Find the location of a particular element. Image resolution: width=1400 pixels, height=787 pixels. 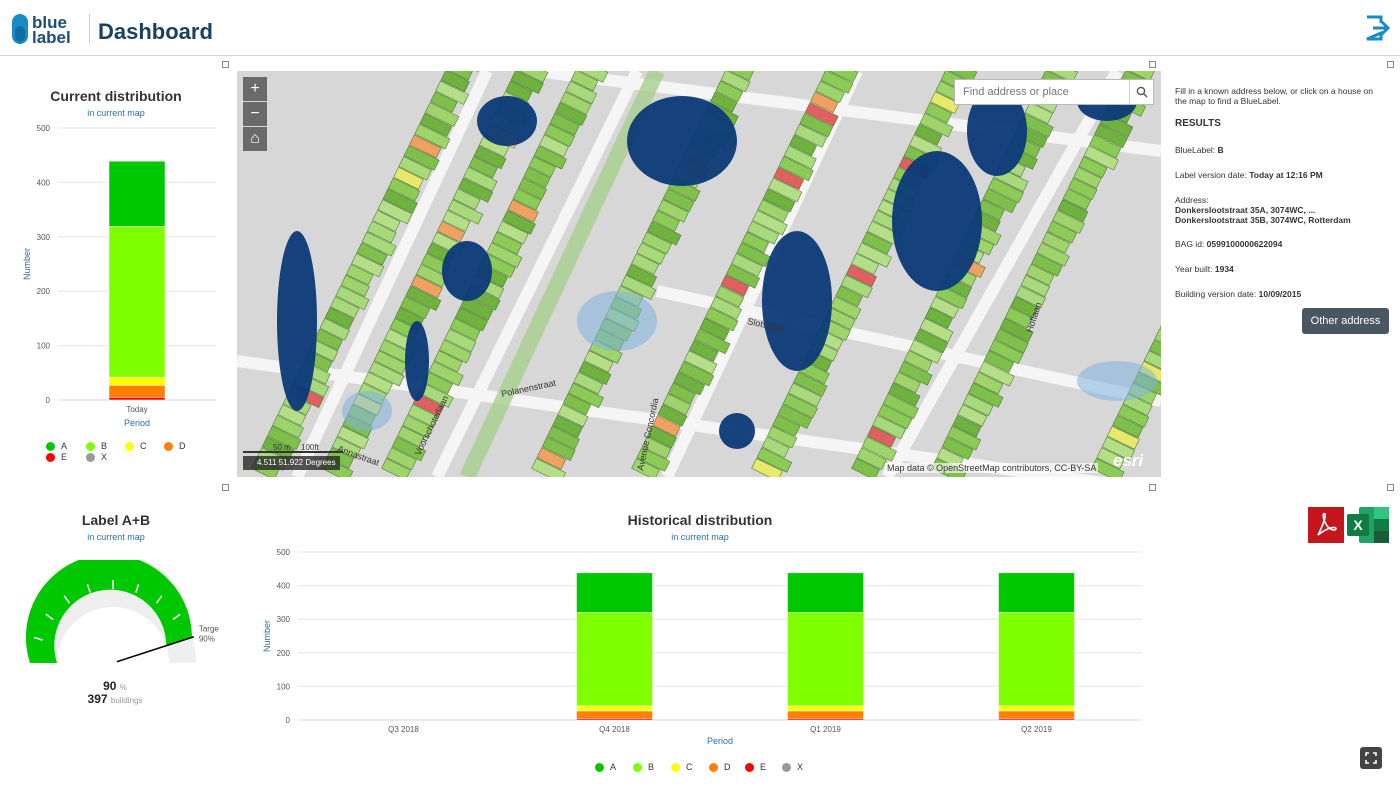

bluelabel-logo: blue label is located at coordinates (52, 29).